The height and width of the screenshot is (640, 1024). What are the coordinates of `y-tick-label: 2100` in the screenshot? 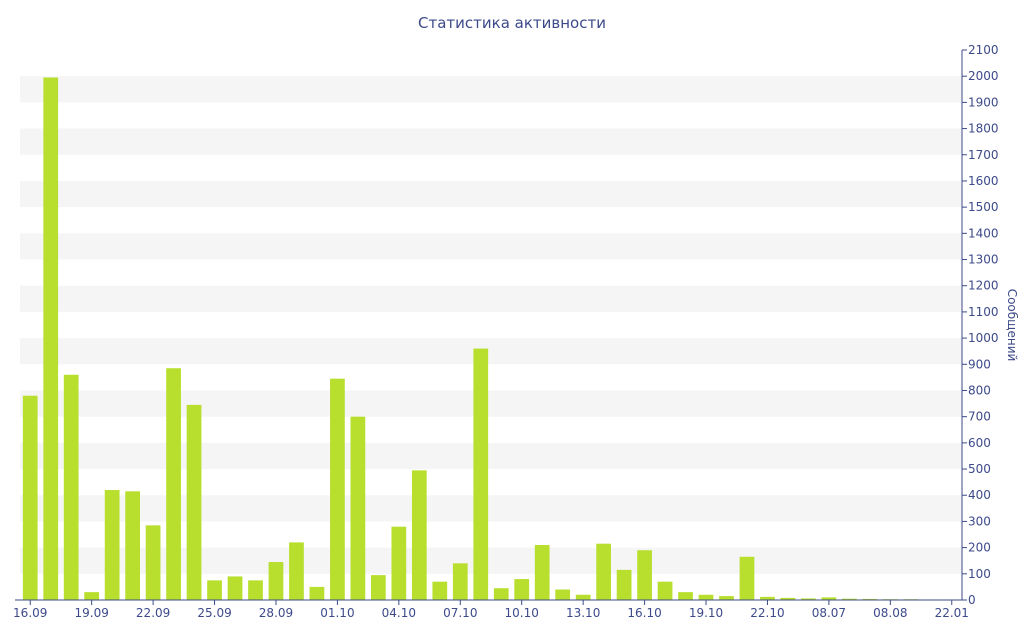 It's located at (983, 50).